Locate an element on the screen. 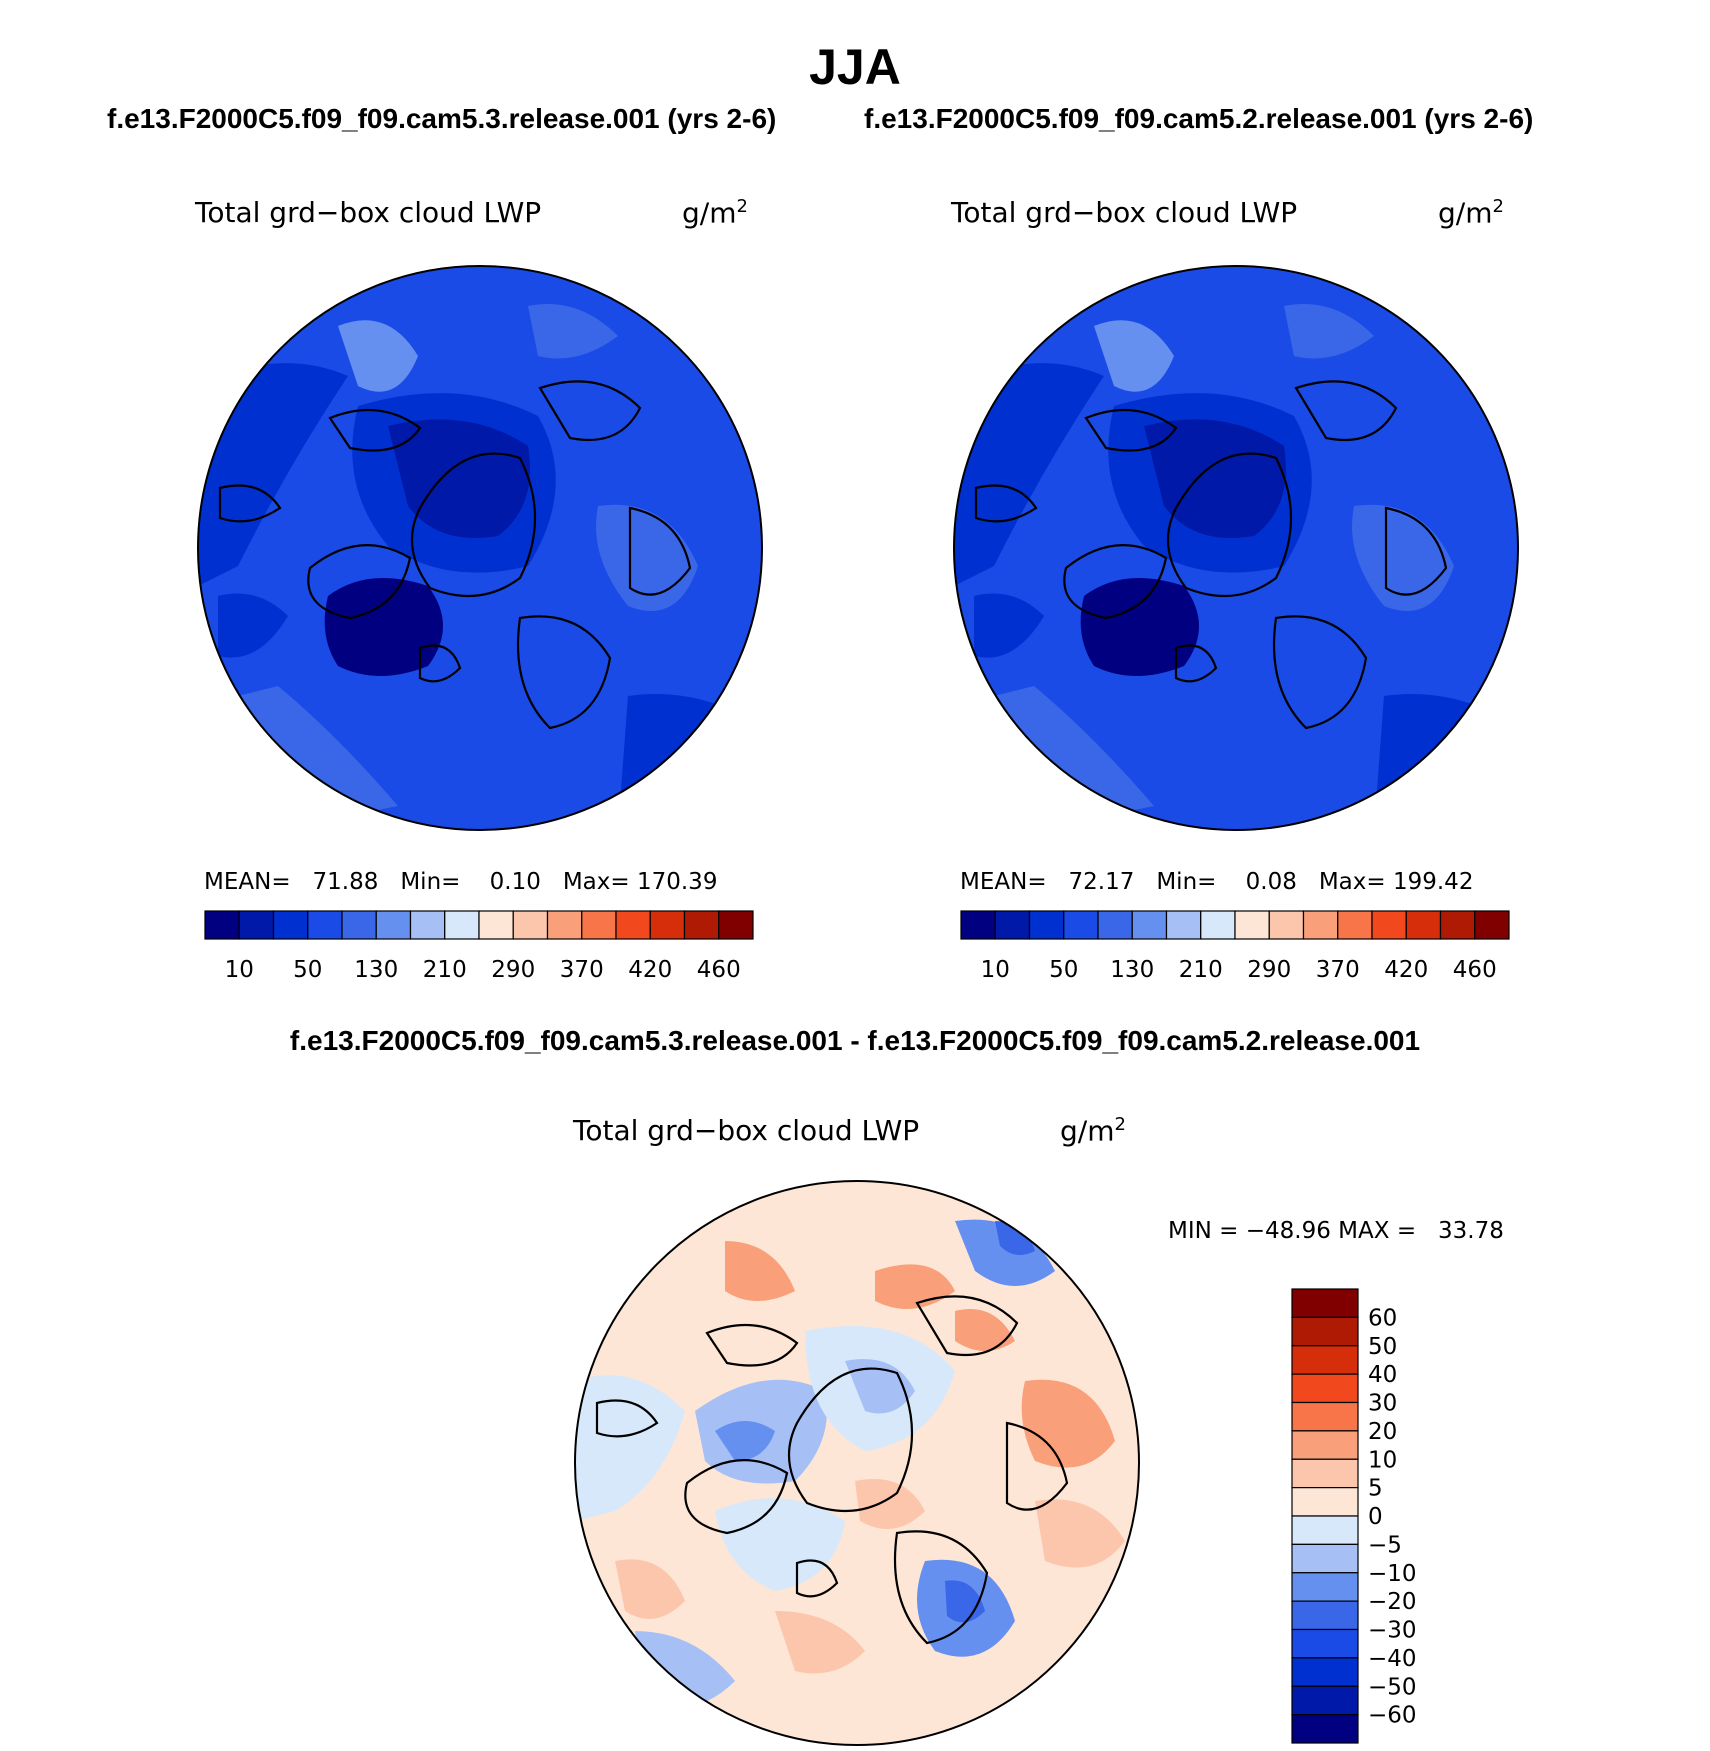 Image resolution: width=1710 pixels, height=1751 pixels. figure-title: JJA is located at coordinates (855, 67).